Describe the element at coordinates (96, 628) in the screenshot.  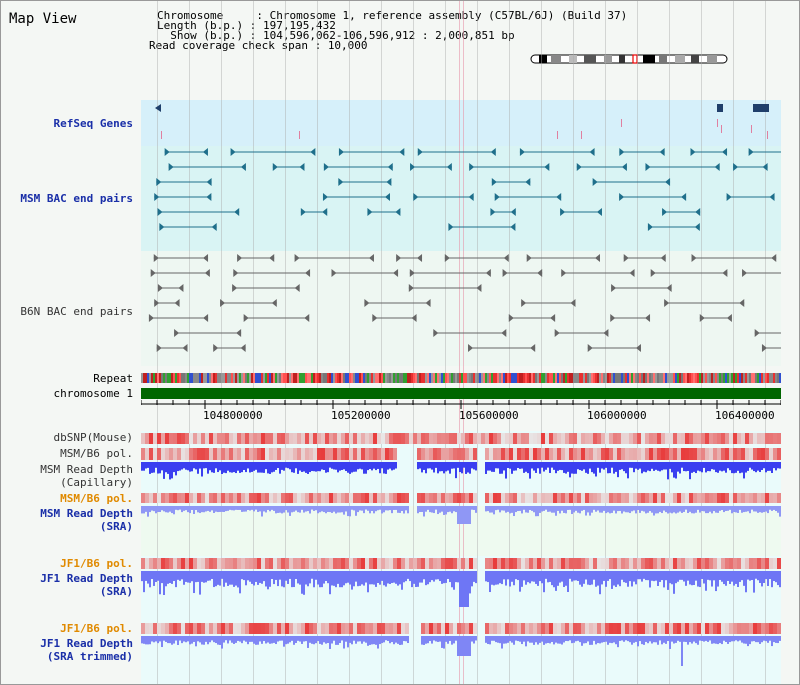
I see `track-label-jf1-b6-pol-trimmed: JF1/B6 pol.` at that location.